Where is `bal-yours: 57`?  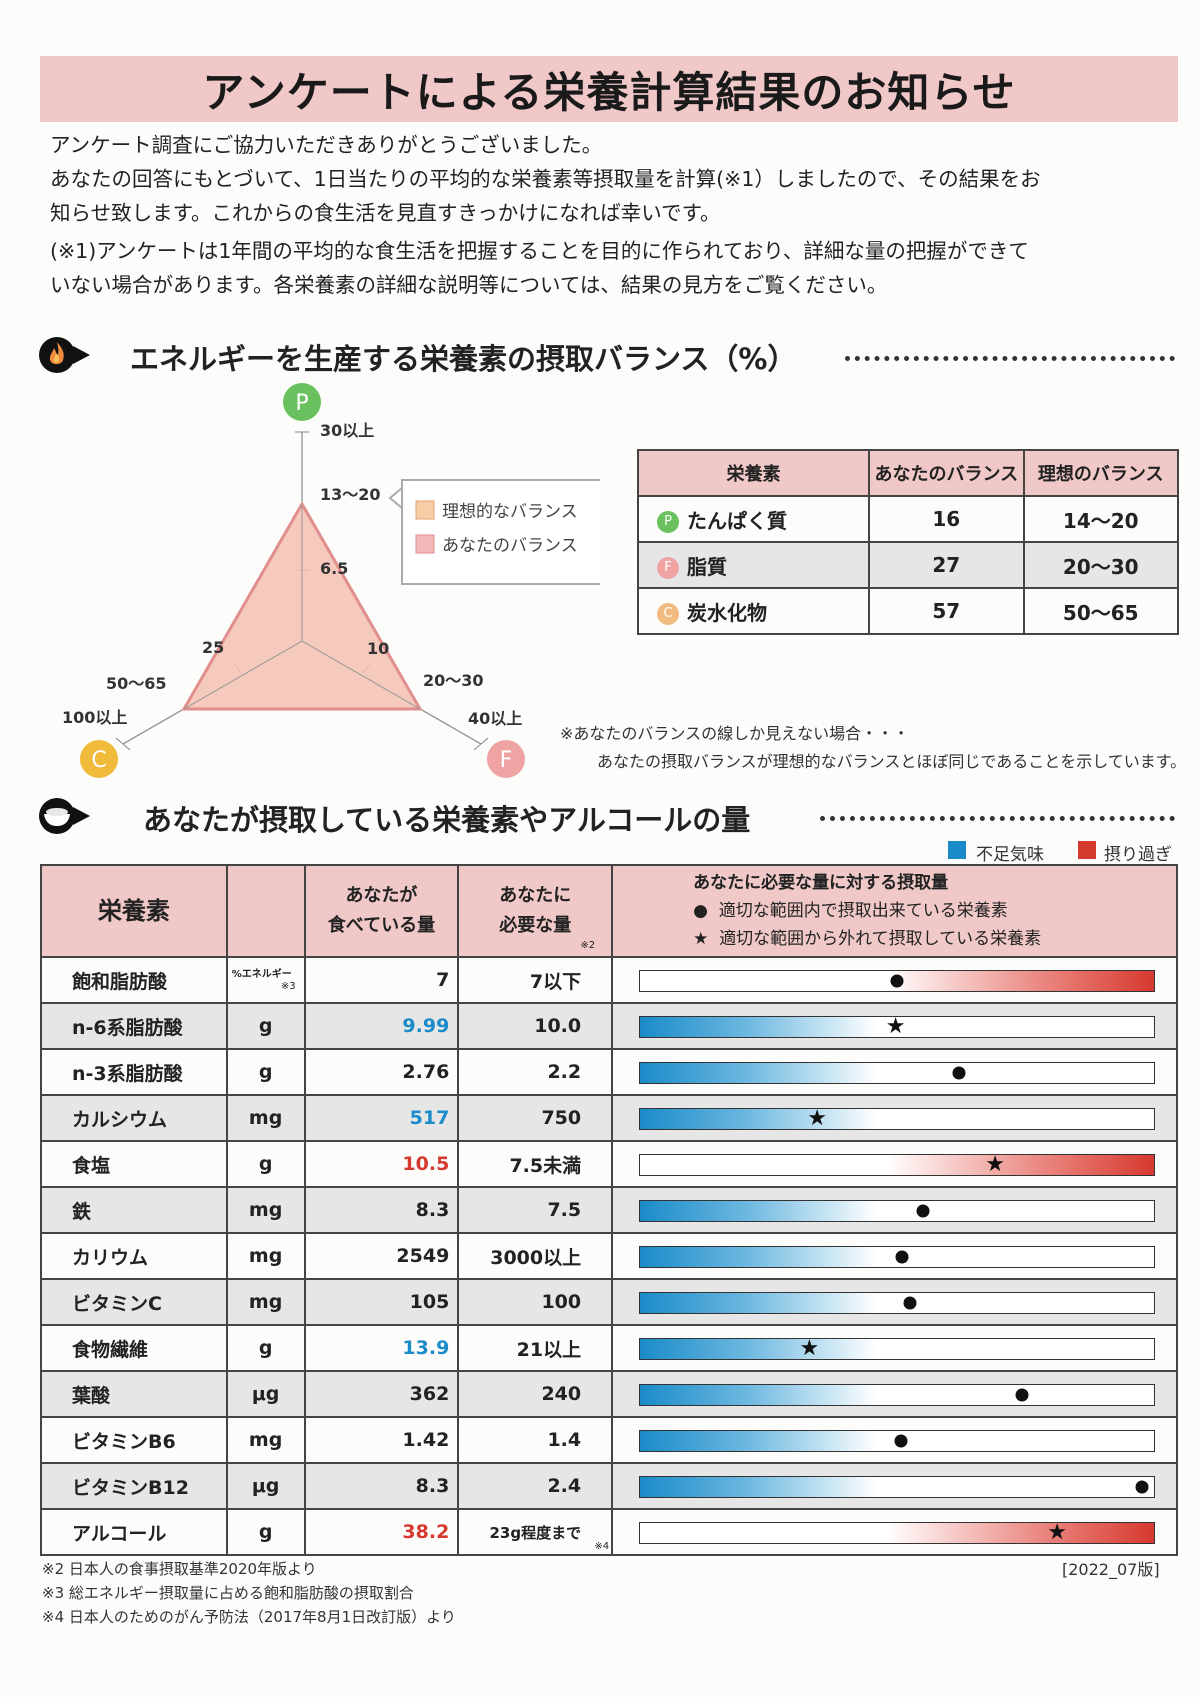
bal-yours: 57 is located at coordinates (946, 611).